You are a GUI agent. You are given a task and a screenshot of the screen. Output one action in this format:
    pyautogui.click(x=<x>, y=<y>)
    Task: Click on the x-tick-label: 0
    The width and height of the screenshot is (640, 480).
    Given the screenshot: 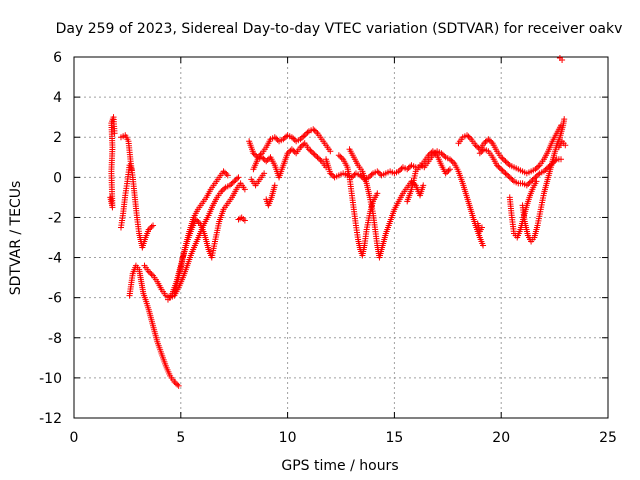 What is the action you would take?
    pyautogui.click(x=74, y=438)
    